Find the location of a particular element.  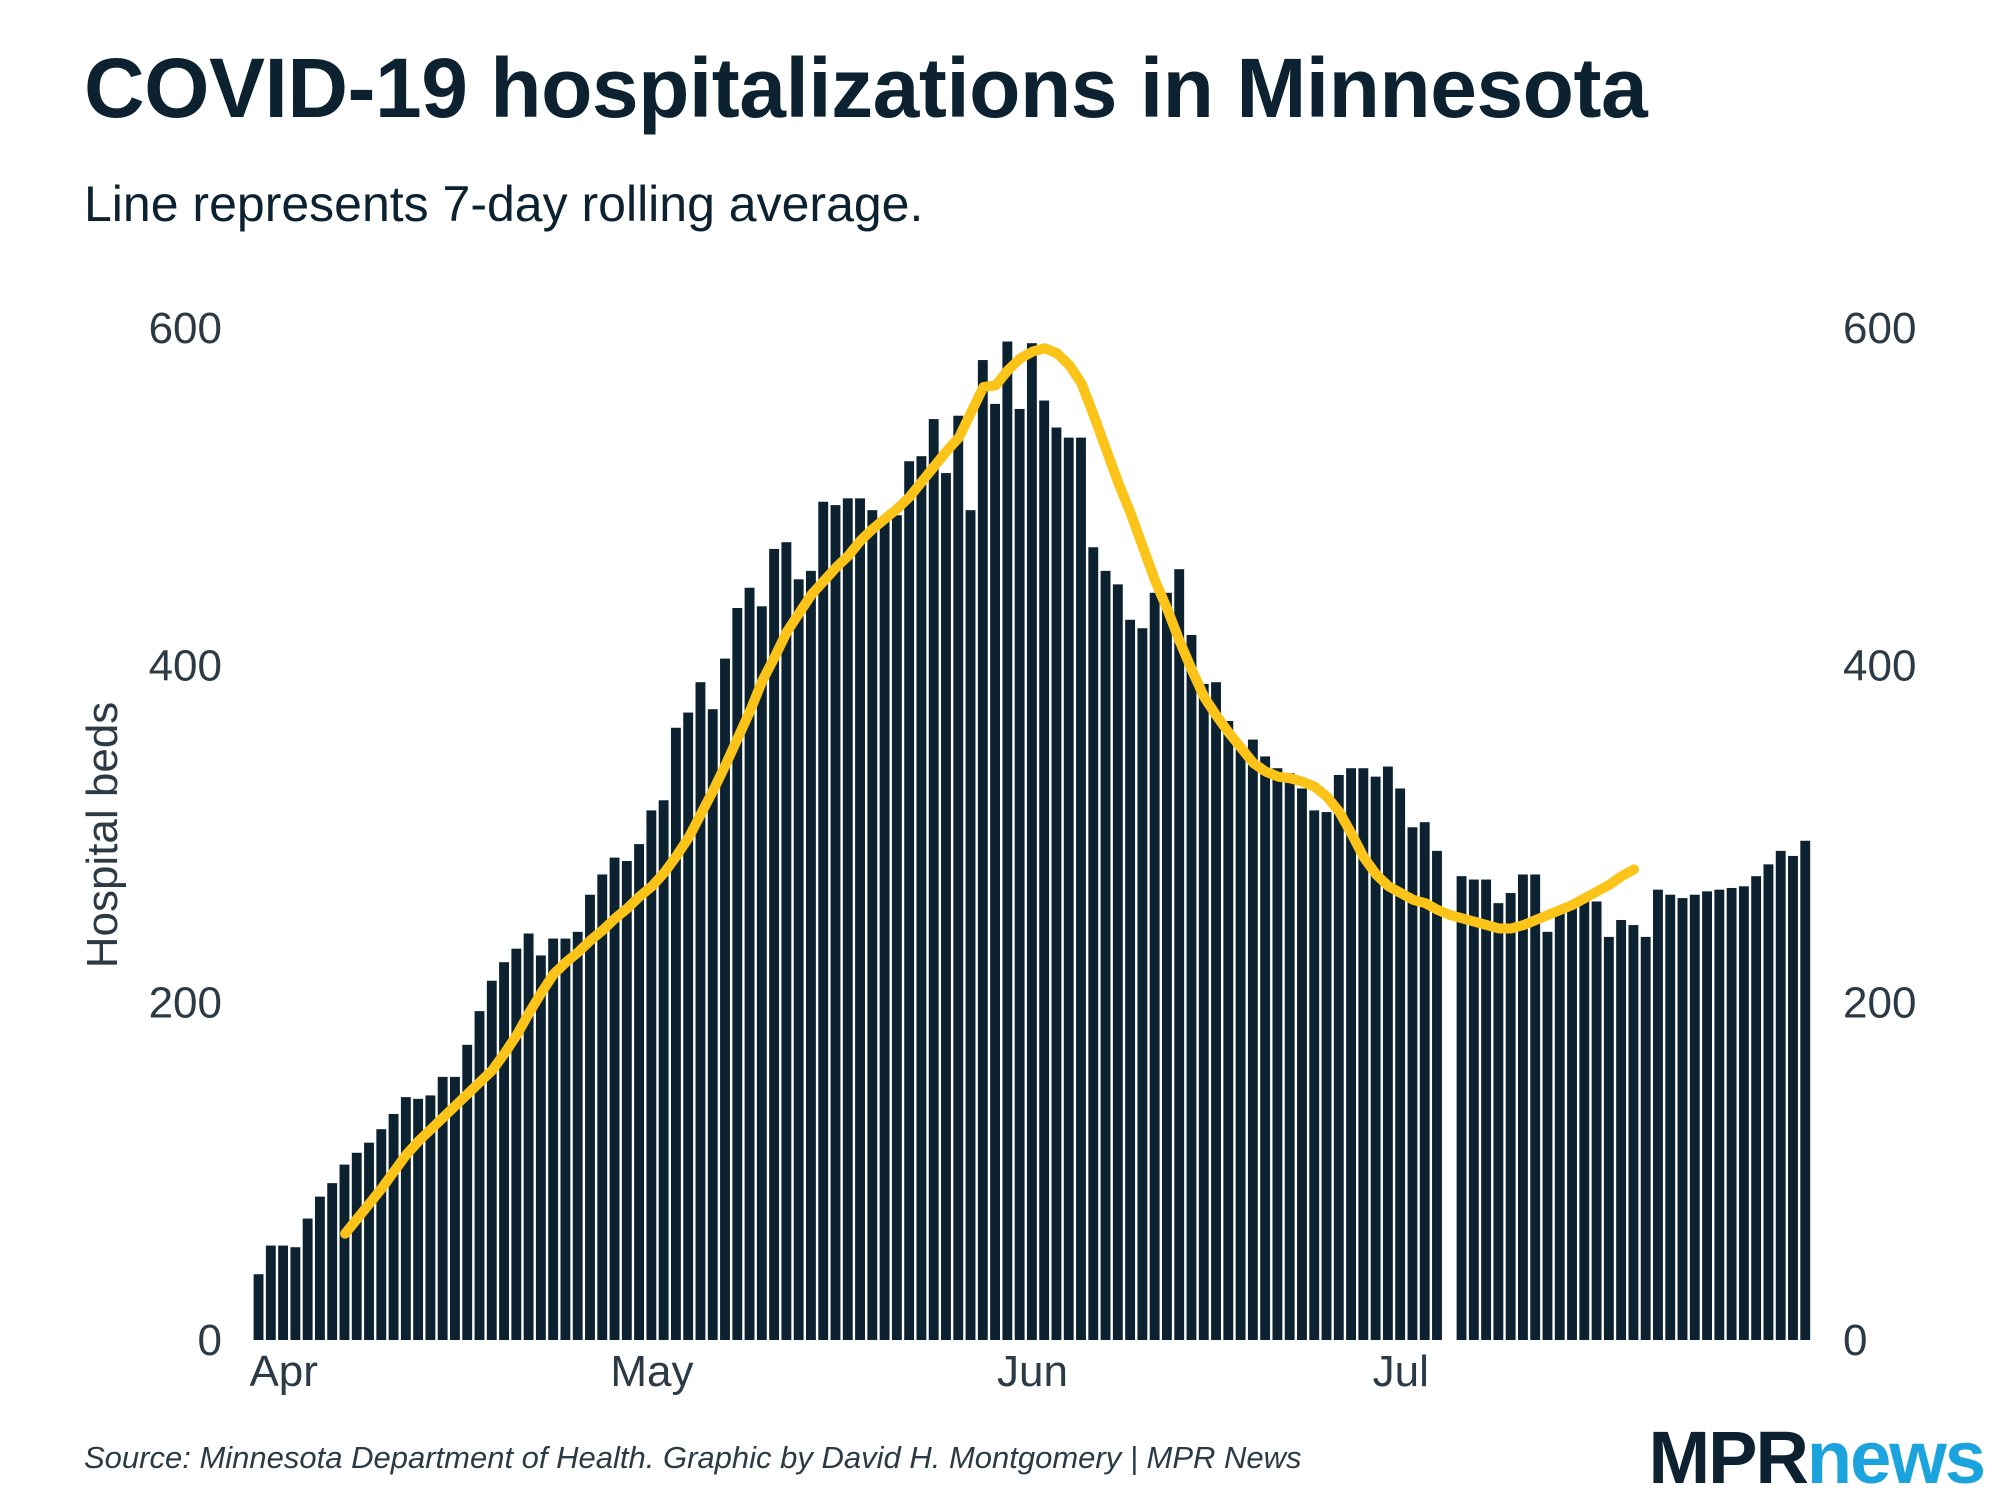

y-axis-label: Hospital beds is located at coordinates (102, 835).